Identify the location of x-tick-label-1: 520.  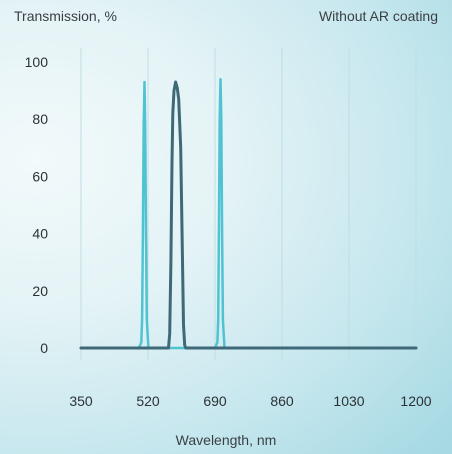
(148, 401).